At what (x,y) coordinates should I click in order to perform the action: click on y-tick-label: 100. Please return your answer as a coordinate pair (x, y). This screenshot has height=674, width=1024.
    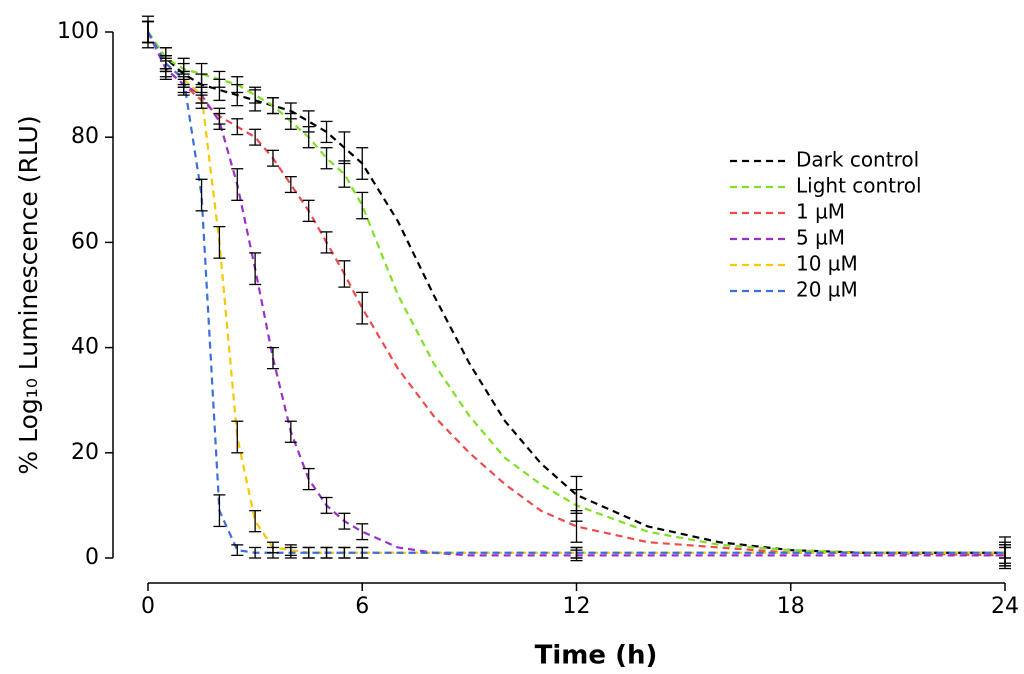
    Looking at the image, I should click on (78, 31).